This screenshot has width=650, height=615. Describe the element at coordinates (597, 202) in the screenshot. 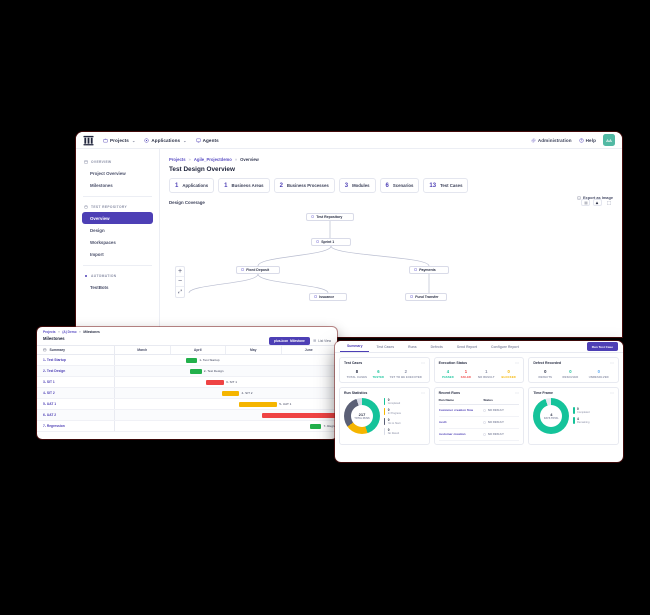

I see `tree-view-icon` at that location.